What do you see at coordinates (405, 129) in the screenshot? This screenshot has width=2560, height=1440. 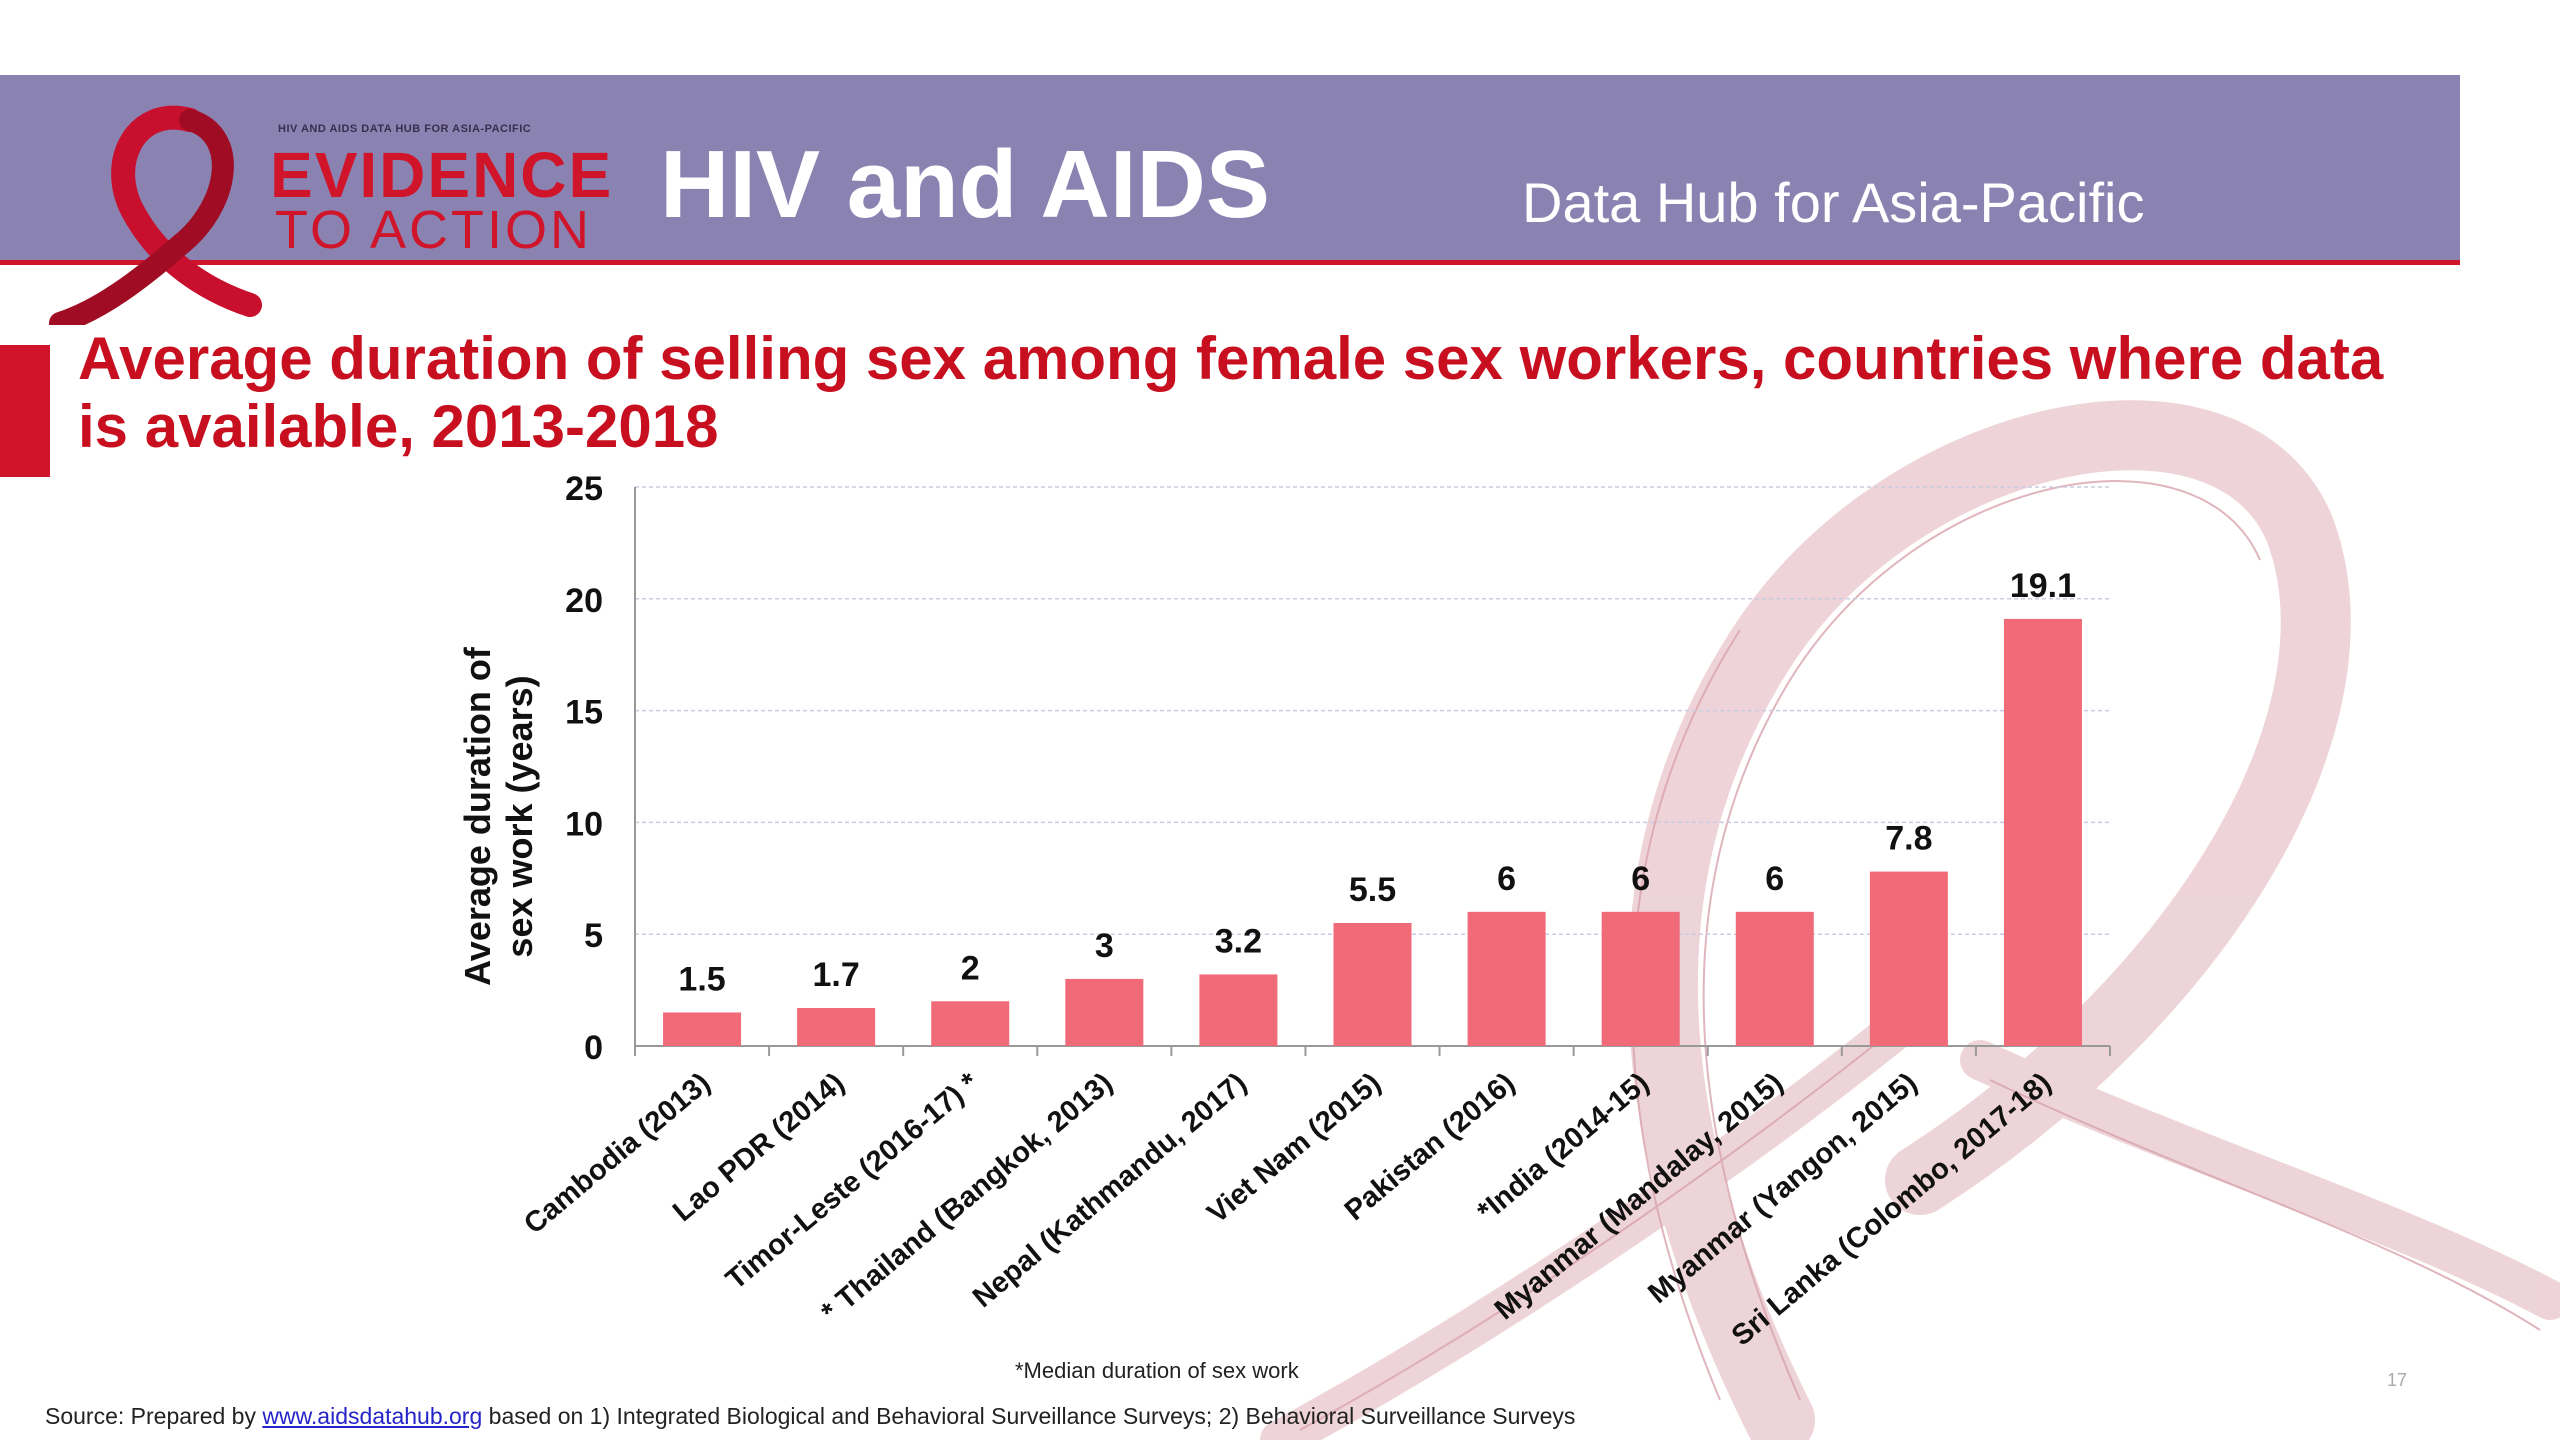 I see `logo-tagline: HIV AND AIDS DATA HUB FOR ASIA-PACIFIC` at bounding box center [405, 129].